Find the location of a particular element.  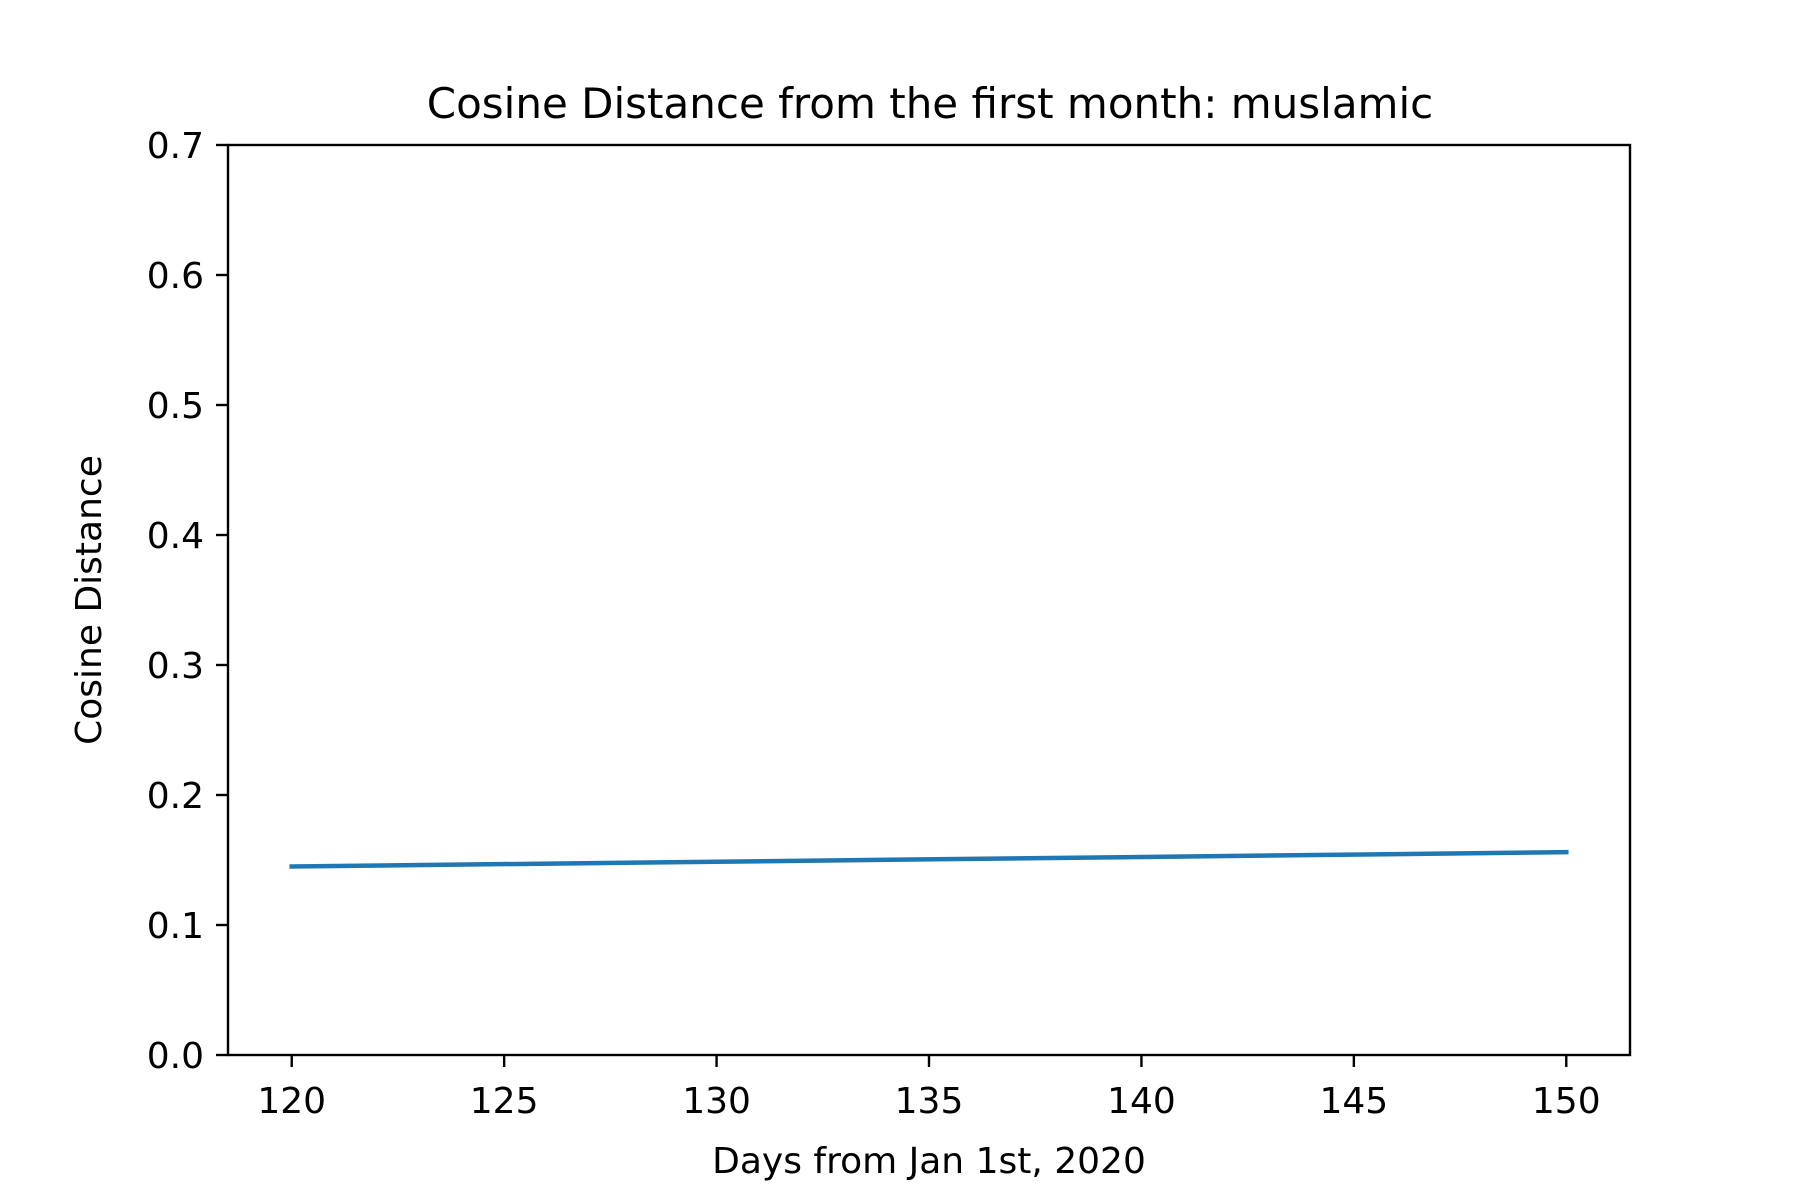

series-layer is located at coordinates (929, 859).